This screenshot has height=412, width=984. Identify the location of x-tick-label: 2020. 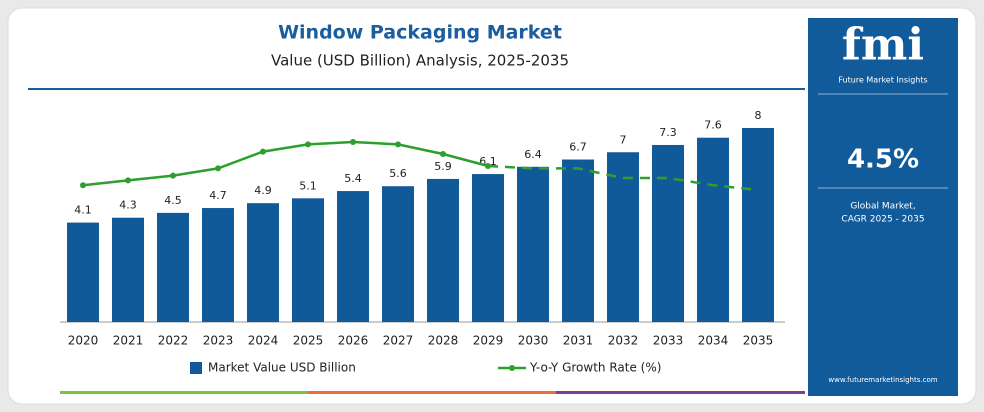
(83, 341).